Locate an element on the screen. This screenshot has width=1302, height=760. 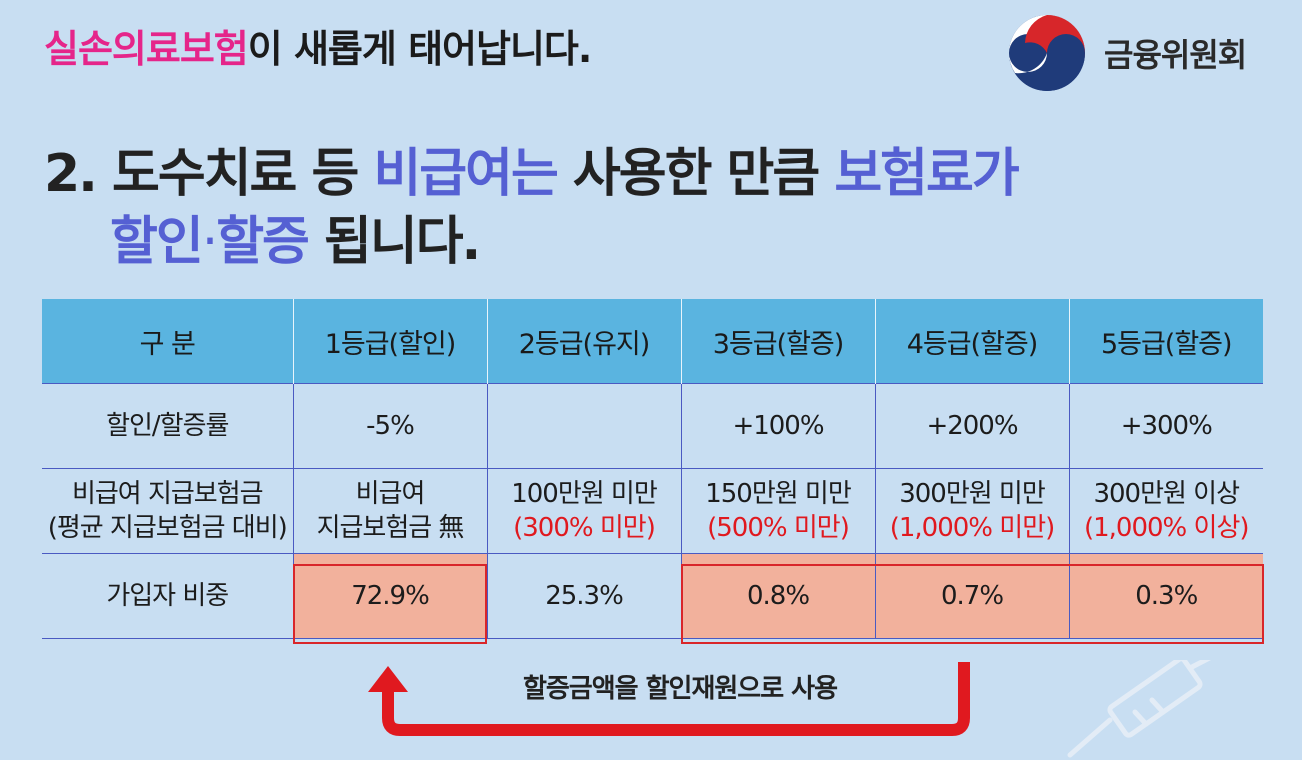
share-label: 가입자 비중 is located at coordinates (167, 596).